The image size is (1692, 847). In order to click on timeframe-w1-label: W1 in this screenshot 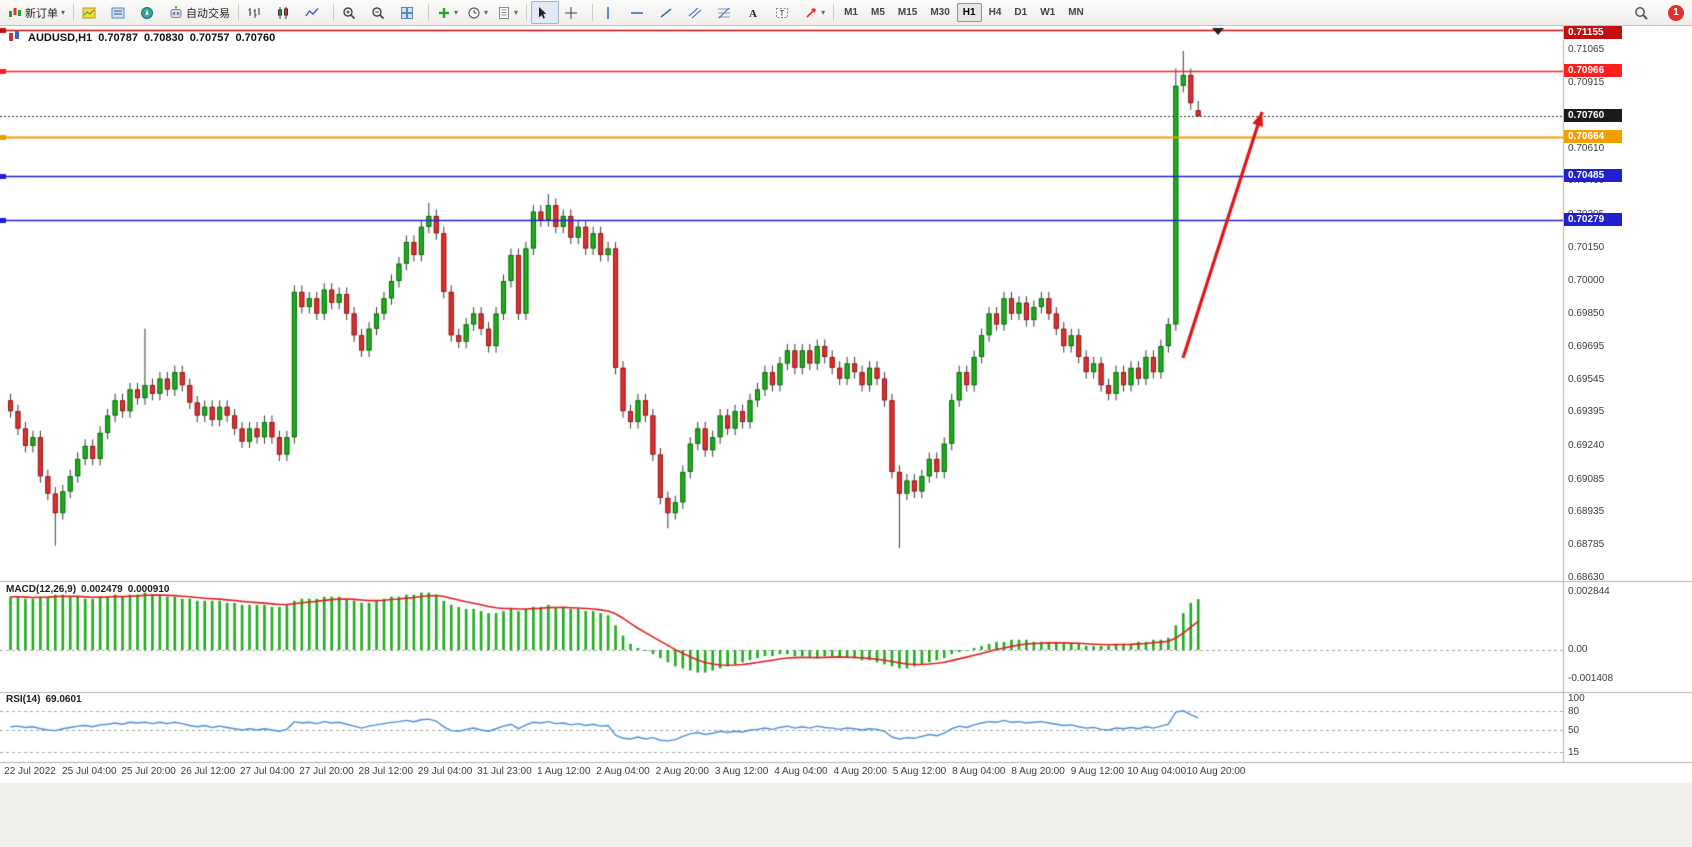, I will do `click(1048, 12)`.